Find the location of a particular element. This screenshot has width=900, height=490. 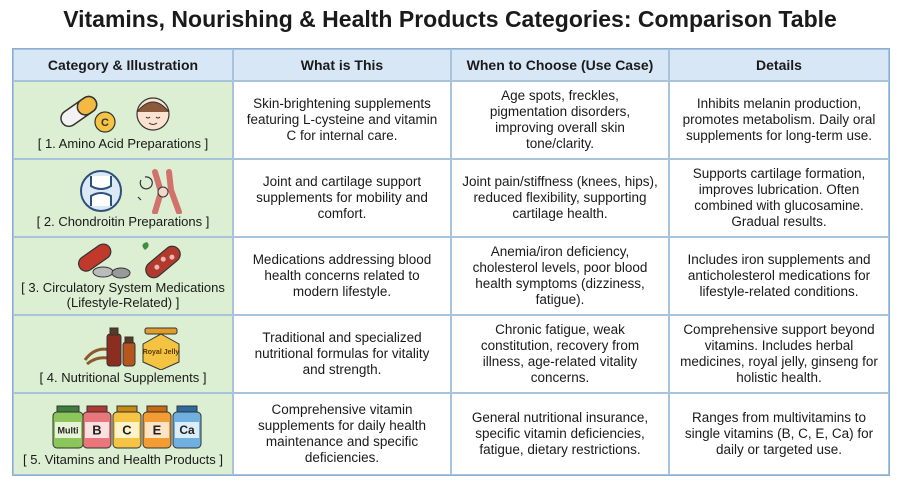

header-cell: What is This is located at coordinates (342, 65).